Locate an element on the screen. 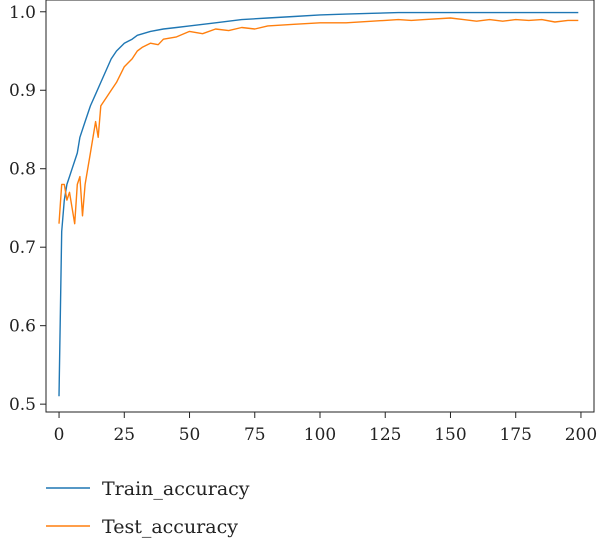  y-tick-label: 0.7 is located at coordinates (22, 248).